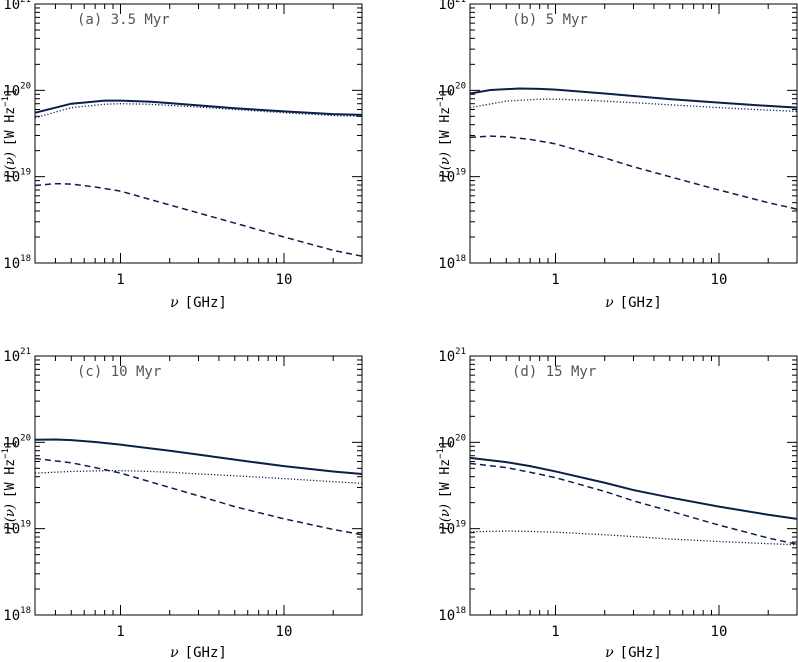  I want to click on panel-label: (d) 15 Myr, so click(554, 372).